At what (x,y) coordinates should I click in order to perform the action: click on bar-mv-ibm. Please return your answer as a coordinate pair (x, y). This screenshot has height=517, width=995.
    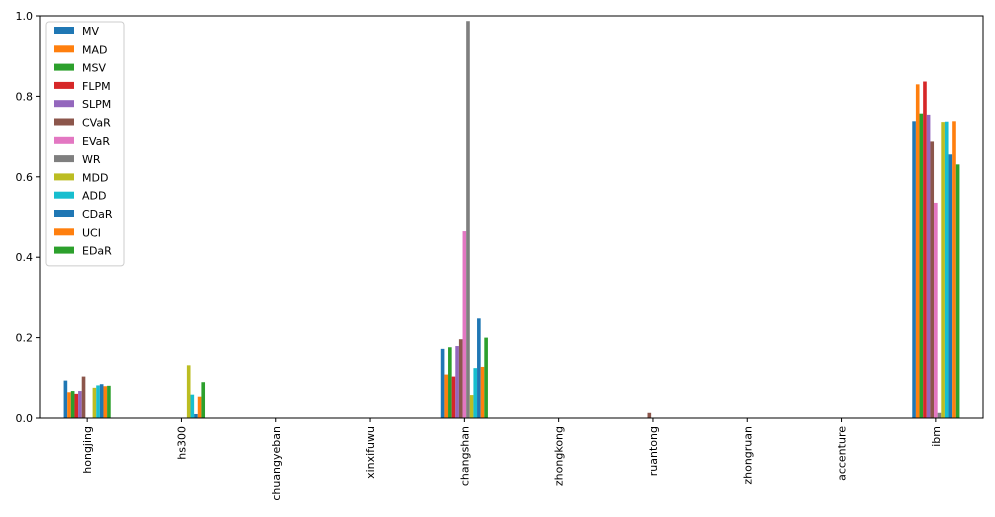
    Looking at the image, I should click on (914, 269).